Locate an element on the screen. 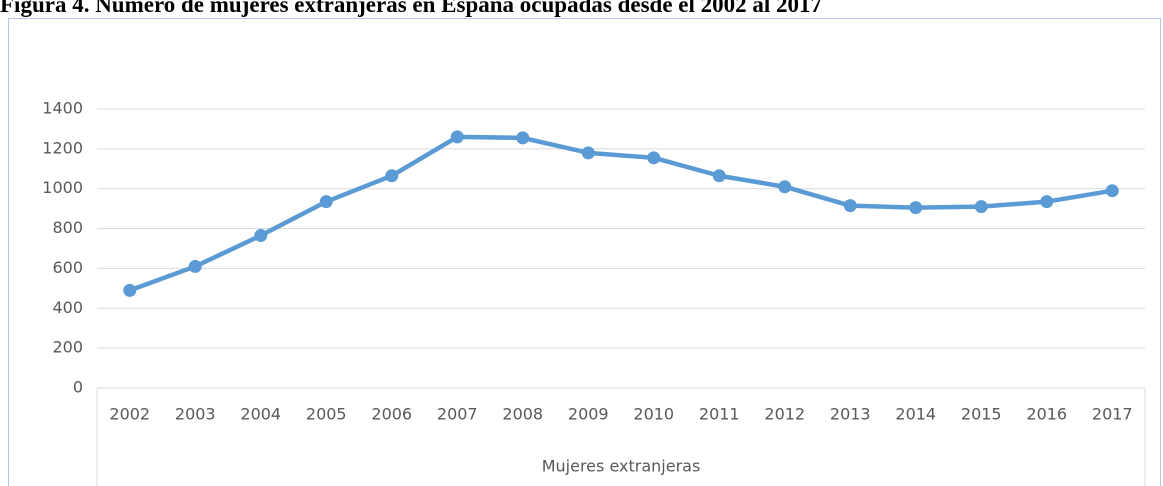  x-tick-label: 2002 is located at coordinates (129, 414).